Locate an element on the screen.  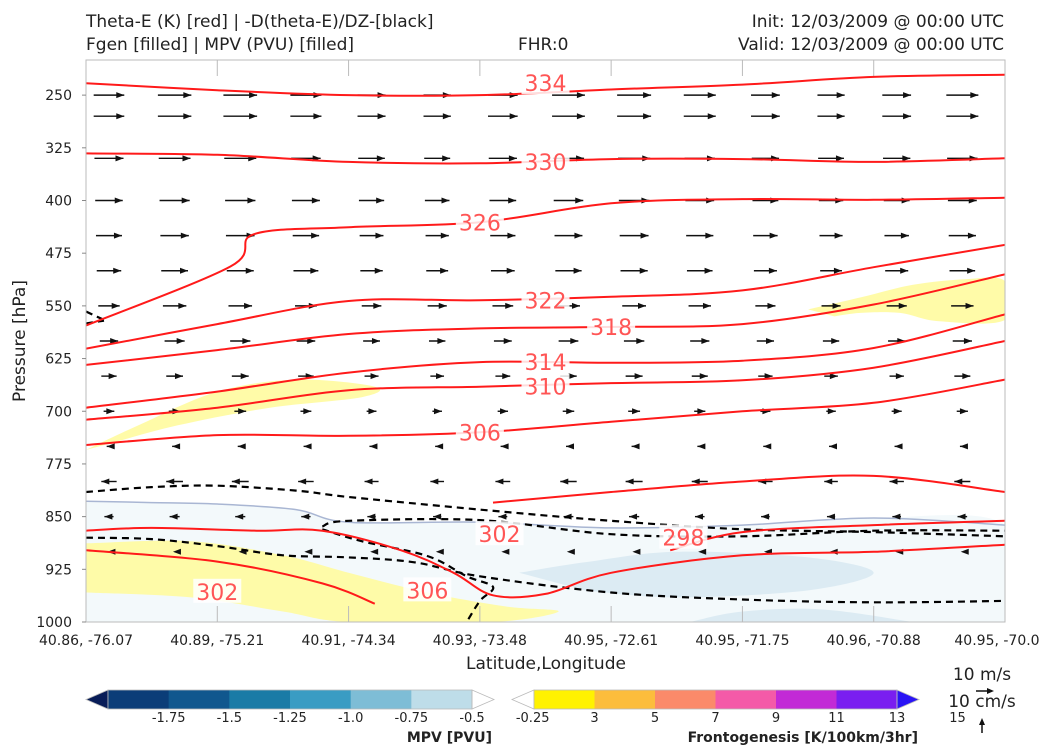
wind-reference-horizontal: 10 m/s is located at coordinates (982, 675).